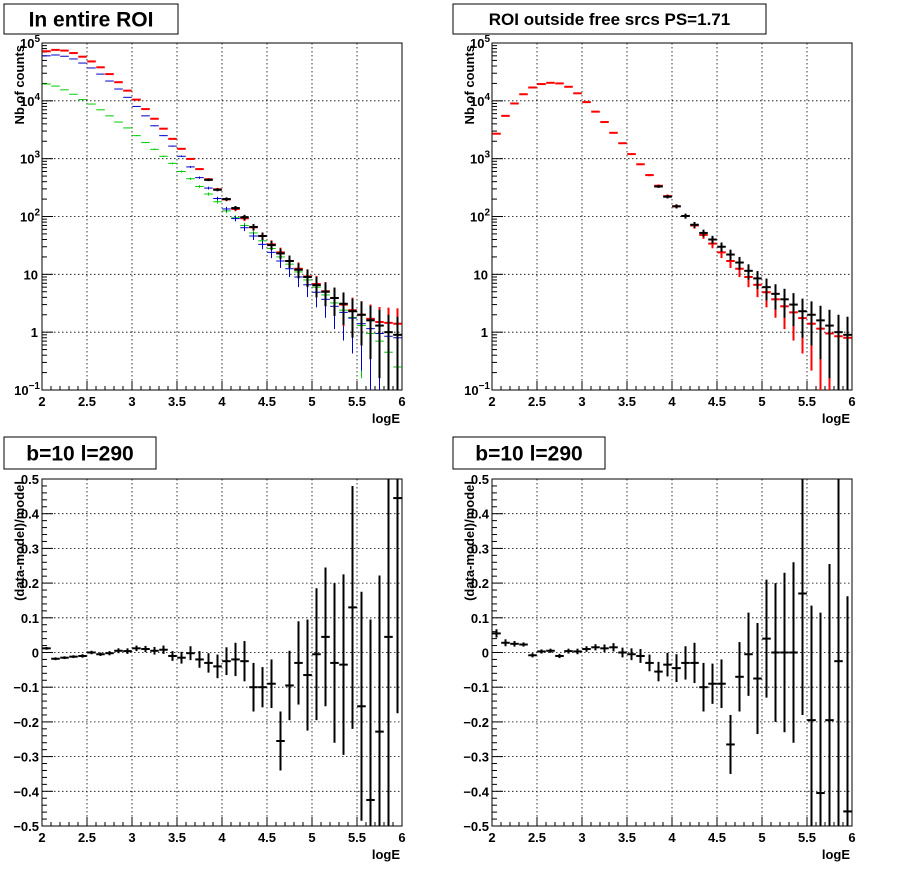 The width and height of the screenshot is (898, 871). What do you see at coordinates (30, 216) in the screenshot?
I see `y-tick-label: 10²` at bounding box center [30, 216].